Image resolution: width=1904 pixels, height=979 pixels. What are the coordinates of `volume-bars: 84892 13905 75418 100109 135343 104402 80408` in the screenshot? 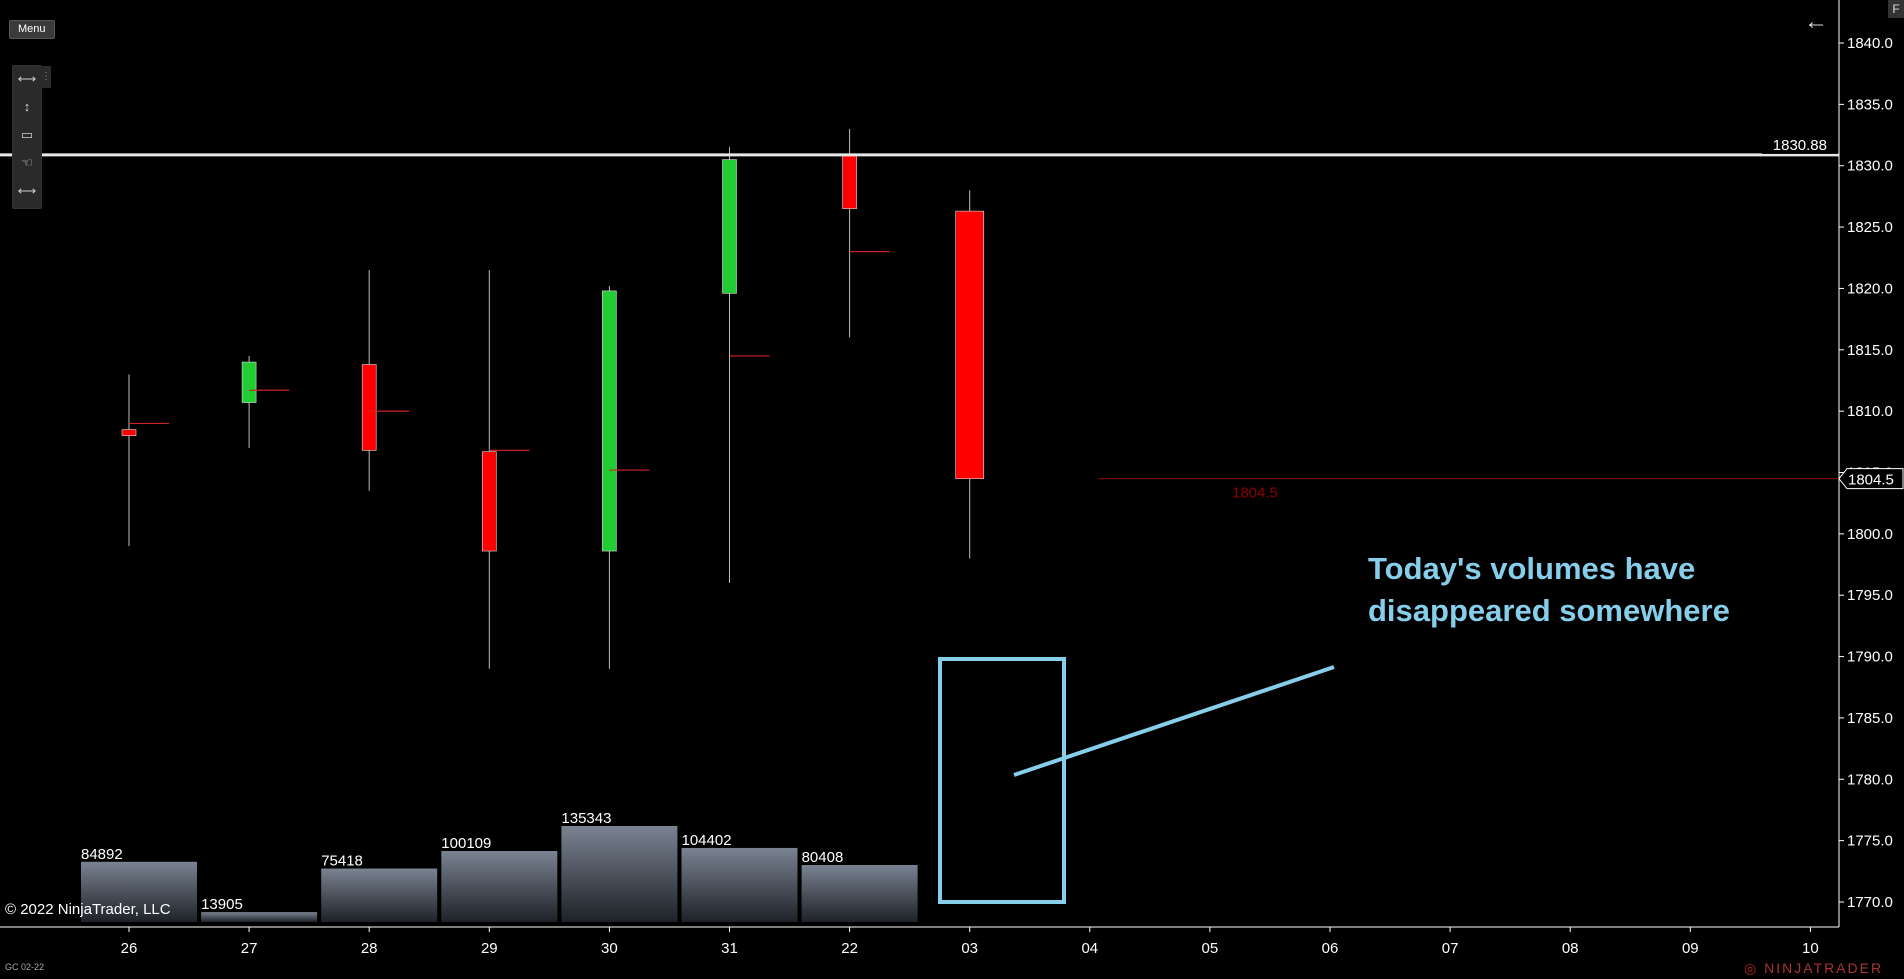 It's located at (499, 866).